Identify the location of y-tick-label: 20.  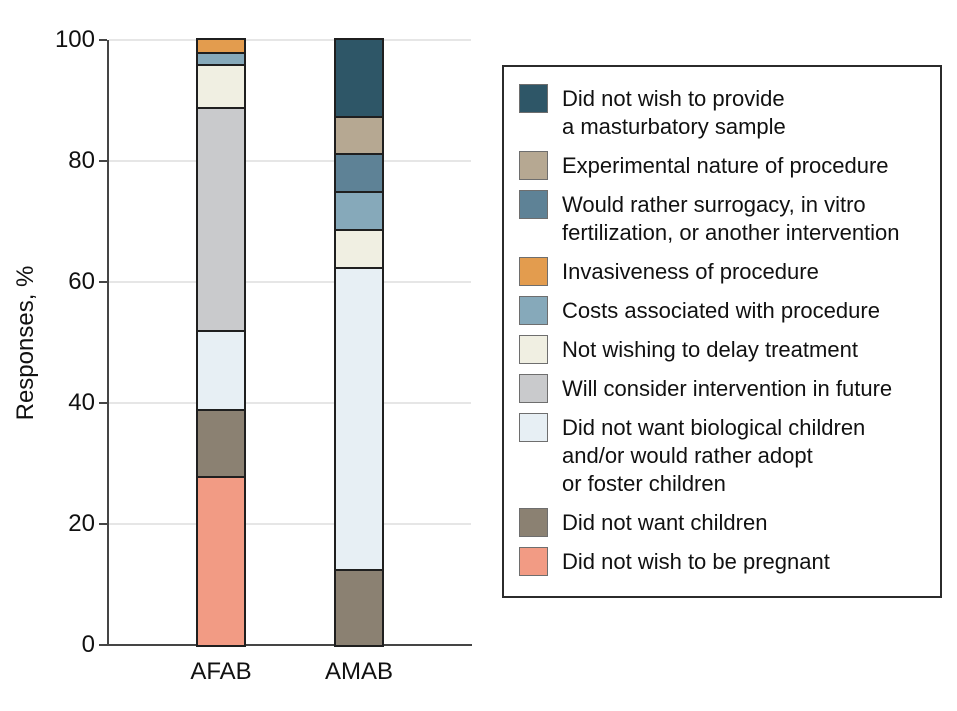
(81, 523).